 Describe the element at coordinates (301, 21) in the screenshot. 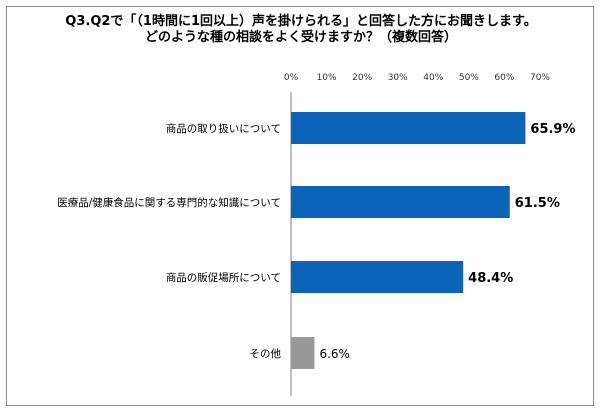

I see `title-line-1: Q3.Q2で「（1時間に1回以上）声を掛けられる」と回答した方にお聞きします。` at that location.